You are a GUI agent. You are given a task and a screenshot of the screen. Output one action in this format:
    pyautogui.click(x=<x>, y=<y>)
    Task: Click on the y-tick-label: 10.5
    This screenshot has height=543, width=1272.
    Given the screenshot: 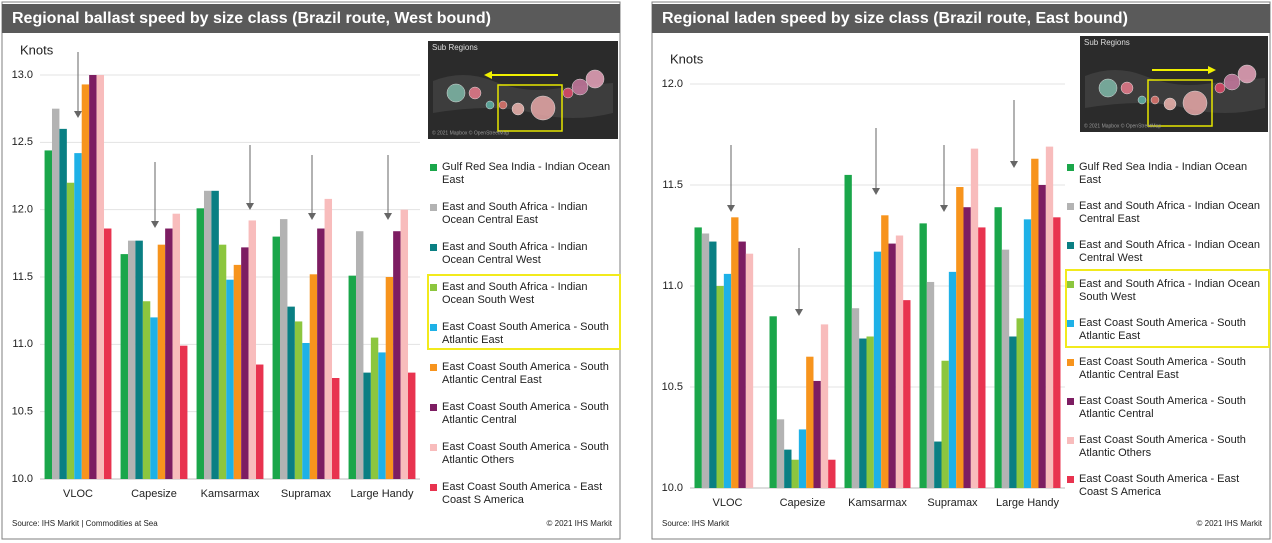 What is the action you would take?
    pyautogui.click(x=22, y=412)
    